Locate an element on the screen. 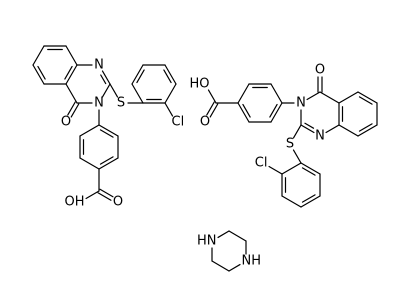 This screenshot has width=412, height=294. atom-label: NH is located at coordinates (252, 261).